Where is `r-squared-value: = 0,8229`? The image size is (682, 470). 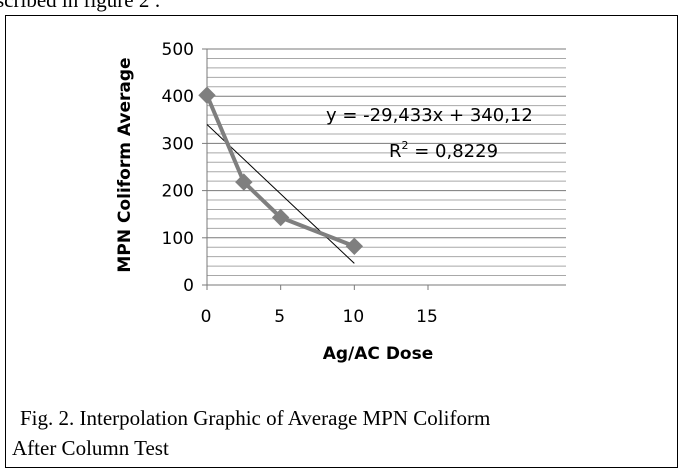
r-squared-value: = 0,8229 is located at coordinates (454, 151).